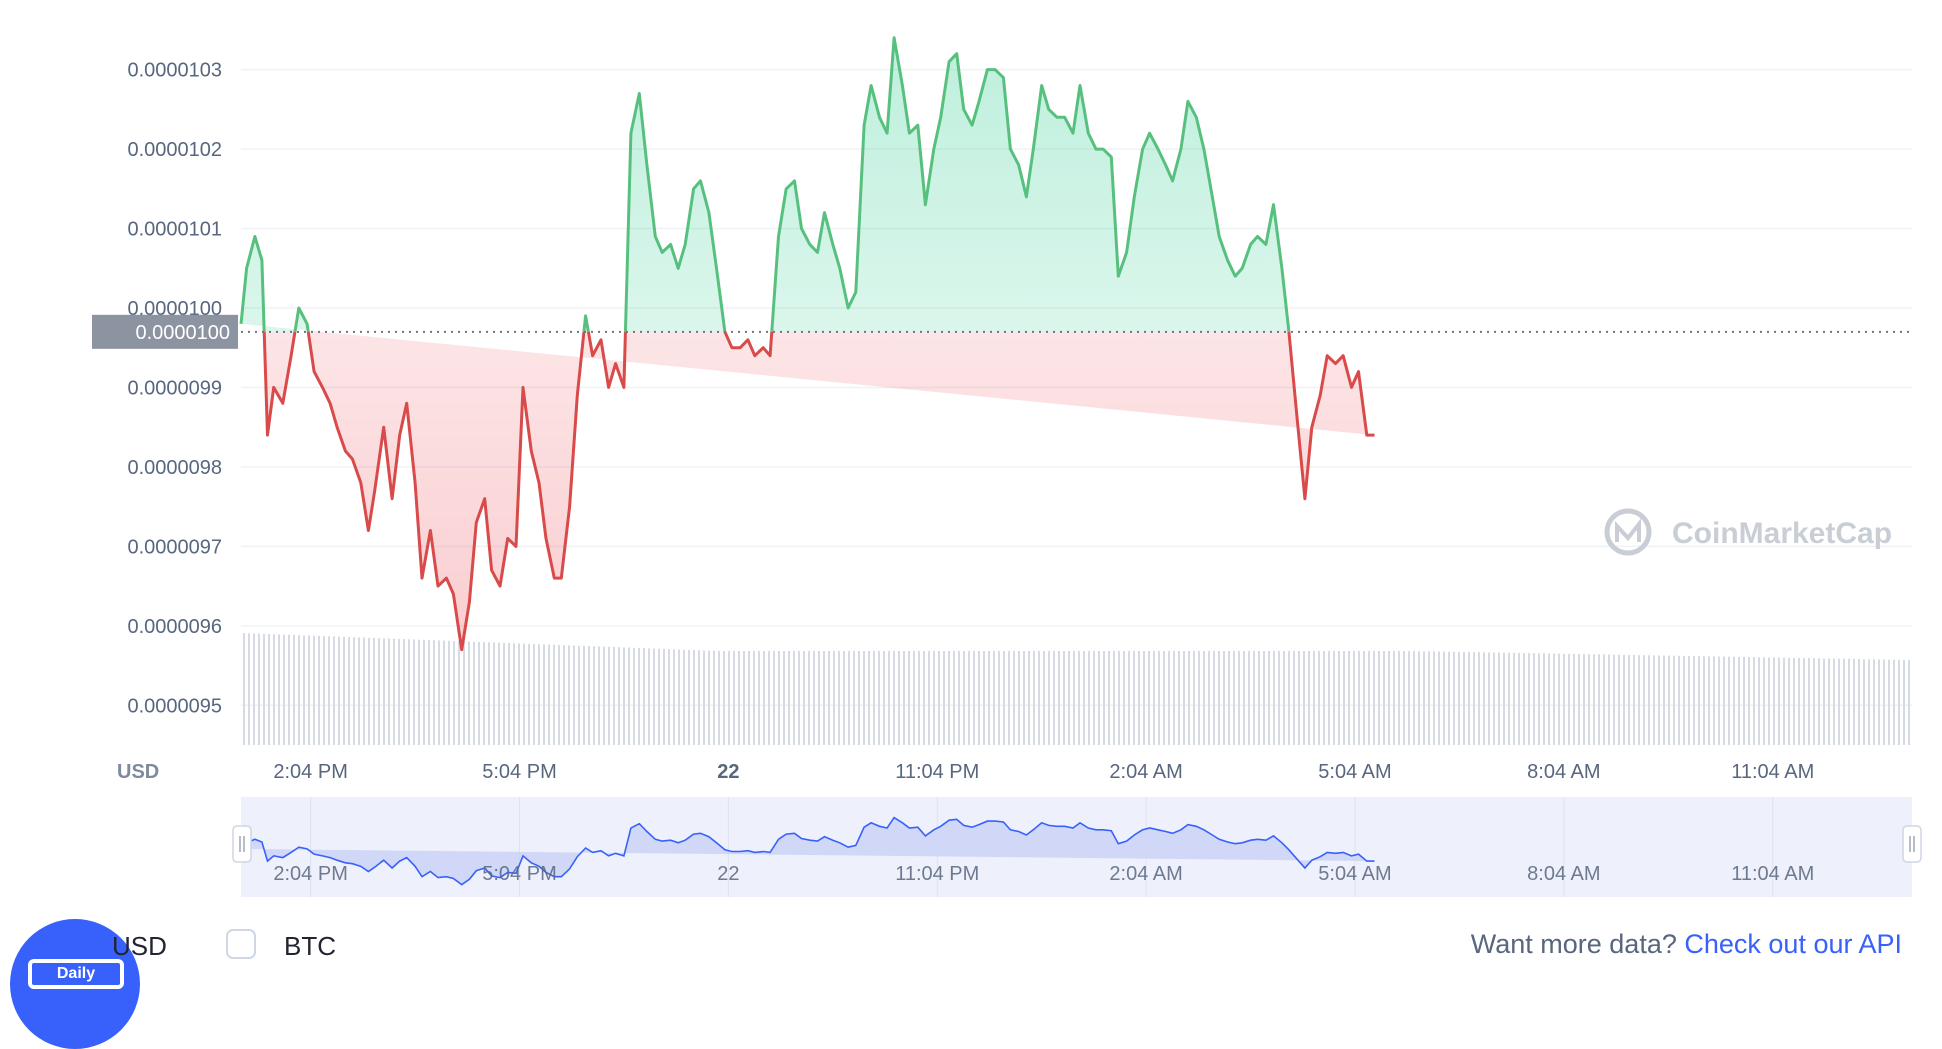 This screenshot has width=1942, height=1049. Describe the element at coordinates (242, 844) in the screenshot. I see `navigator-handle-left` at that location.